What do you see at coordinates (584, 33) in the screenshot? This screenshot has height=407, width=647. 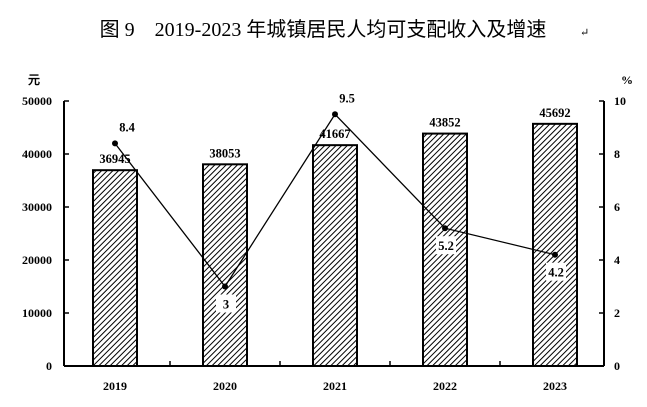 I see `paragraph-mark: ↵` at bounding box center [584, 33].